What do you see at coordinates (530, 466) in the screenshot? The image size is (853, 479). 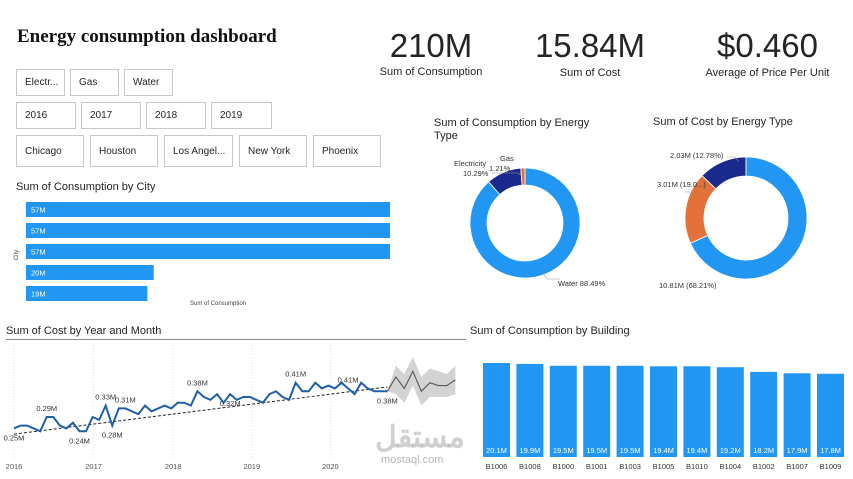 I see `building-tick-label: B1008` at bounding box center [530, 466].